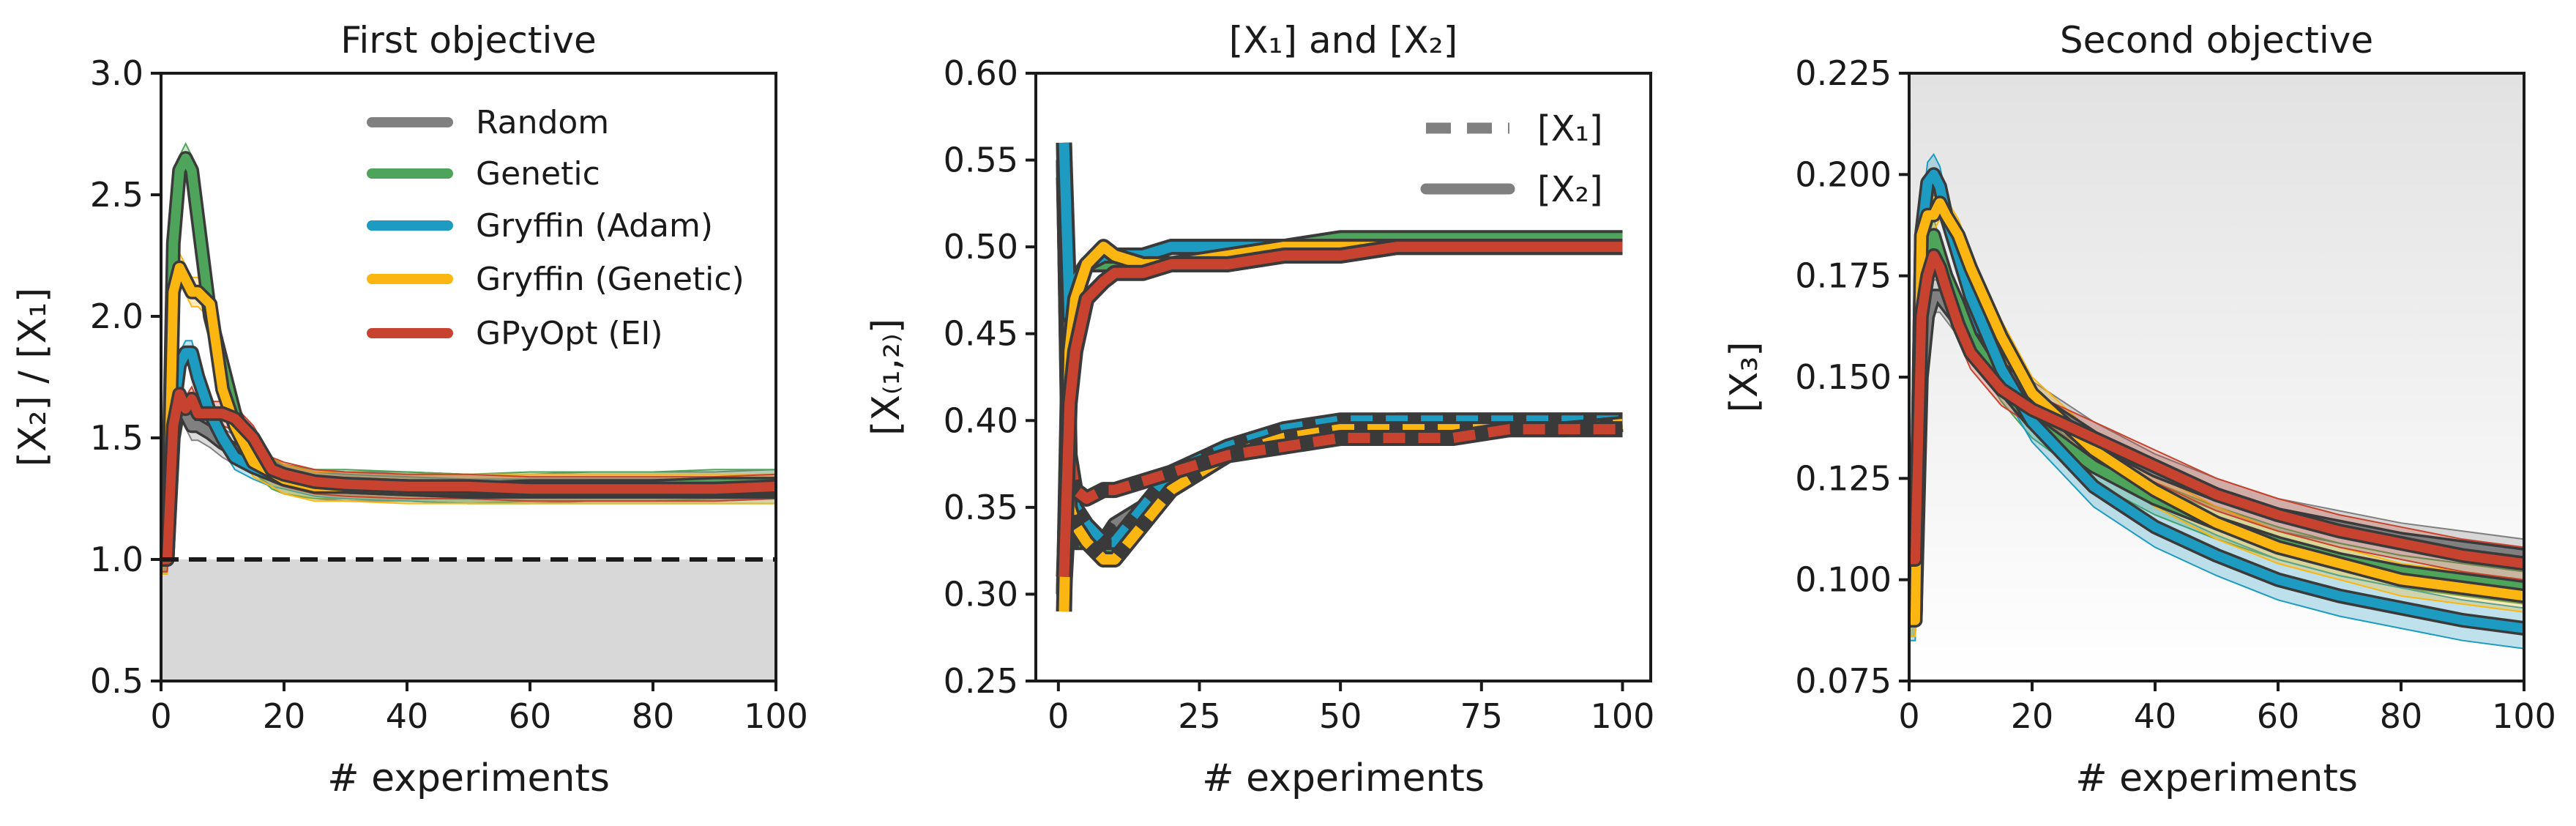 The image size is (2576, 826). I want to click on panel1-ytick-label: 0.5, so click(116, 681).